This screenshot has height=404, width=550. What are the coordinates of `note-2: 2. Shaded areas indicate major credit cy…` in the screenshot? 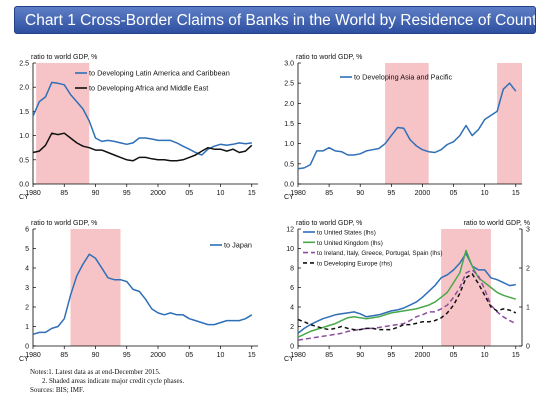 It's located at (113, 381).